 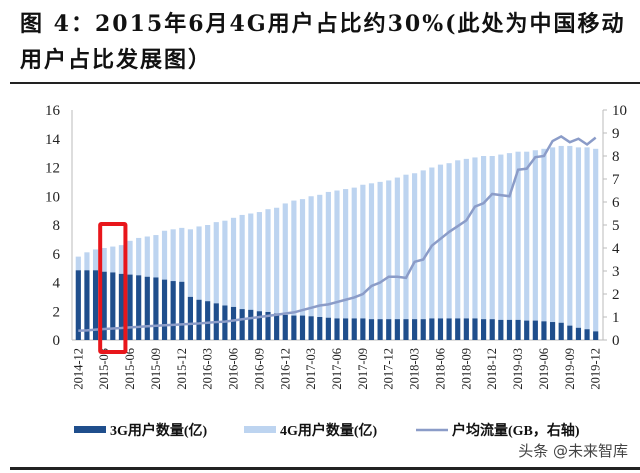 What do you see at coordinates (466, 369) in the screenshot?
I see `x-tick-label: 2018-09` at bounding box center [466, 369].